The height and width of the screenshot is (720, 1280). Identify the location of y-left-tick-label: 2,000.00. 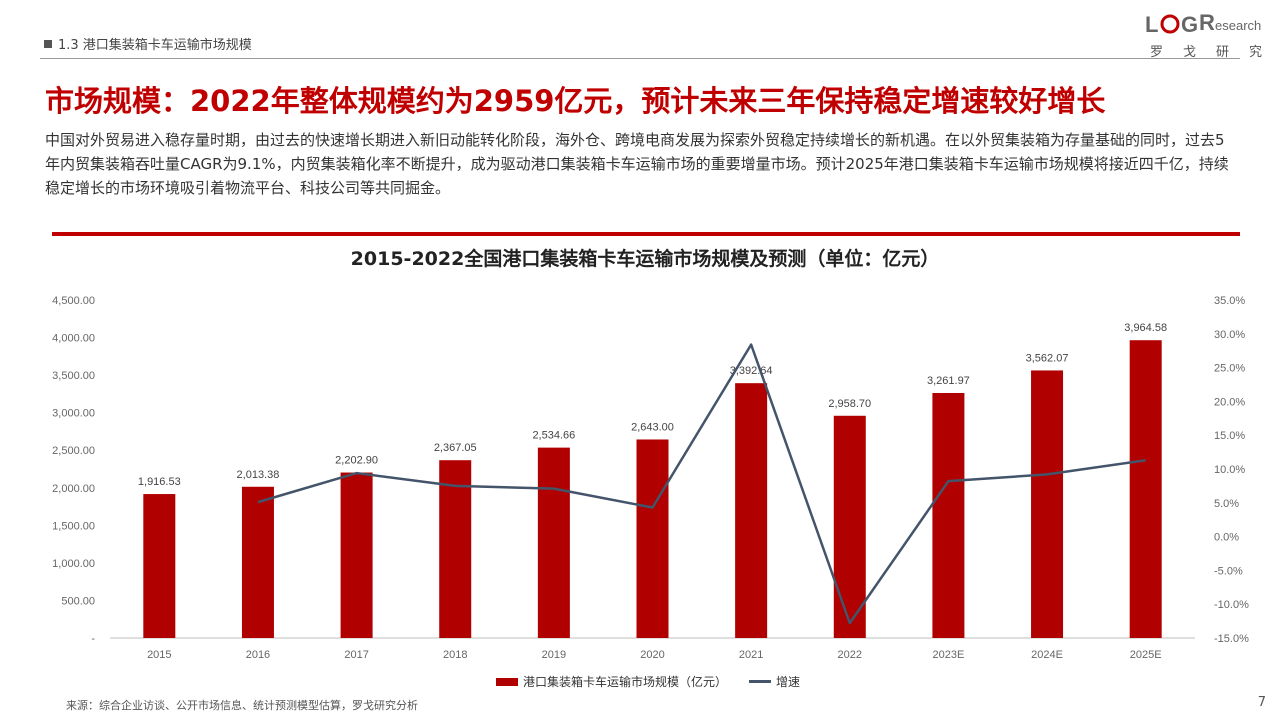
(73, 489).